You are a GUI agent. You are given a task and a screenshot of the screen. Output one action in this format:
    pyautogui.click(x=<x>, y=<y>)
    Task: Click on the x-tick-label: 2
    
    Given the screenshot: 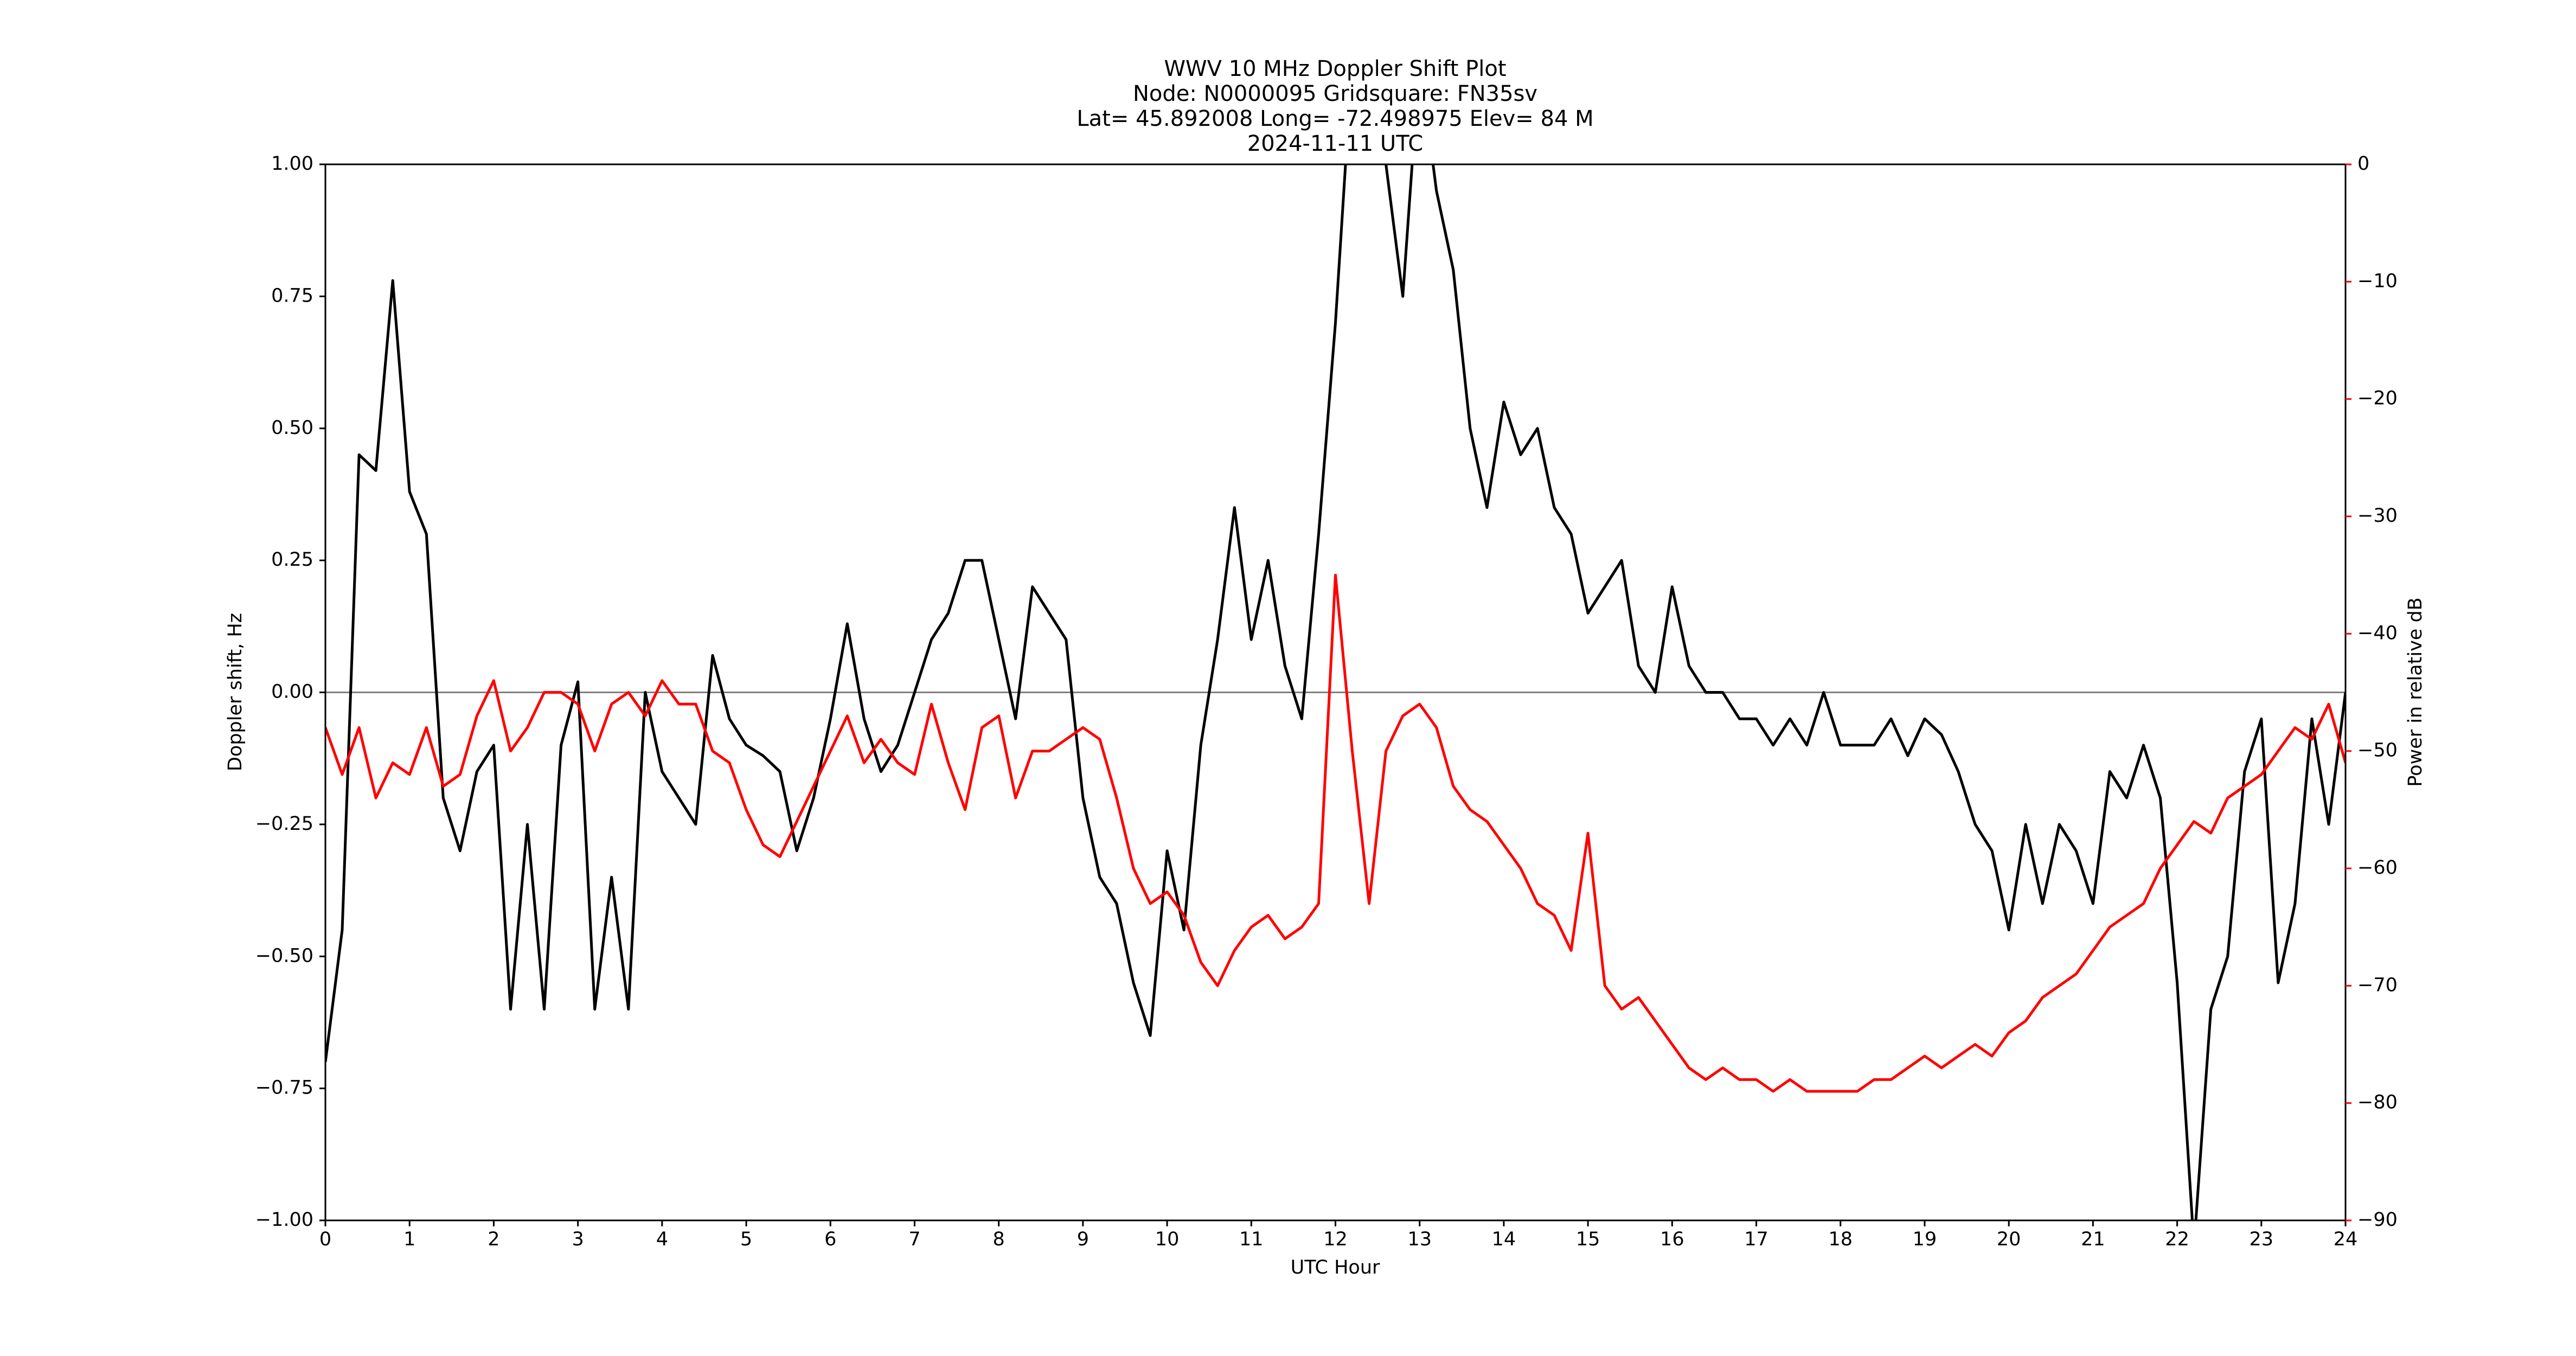 What is the action you would take?
    pyautogui.click(x=493, y=1239)
    